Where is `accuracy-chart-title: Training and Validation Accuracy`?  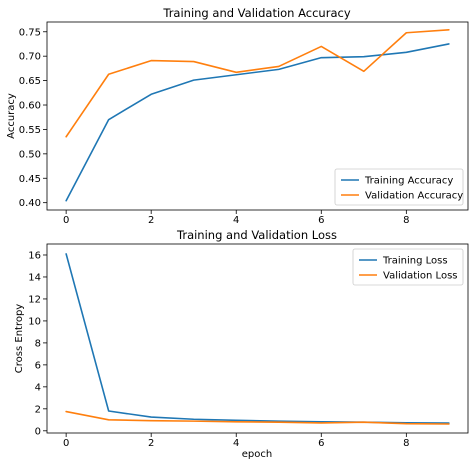 accuracy-chart-title: Training and Validation Accuracy is located at coordinates (256, 13).